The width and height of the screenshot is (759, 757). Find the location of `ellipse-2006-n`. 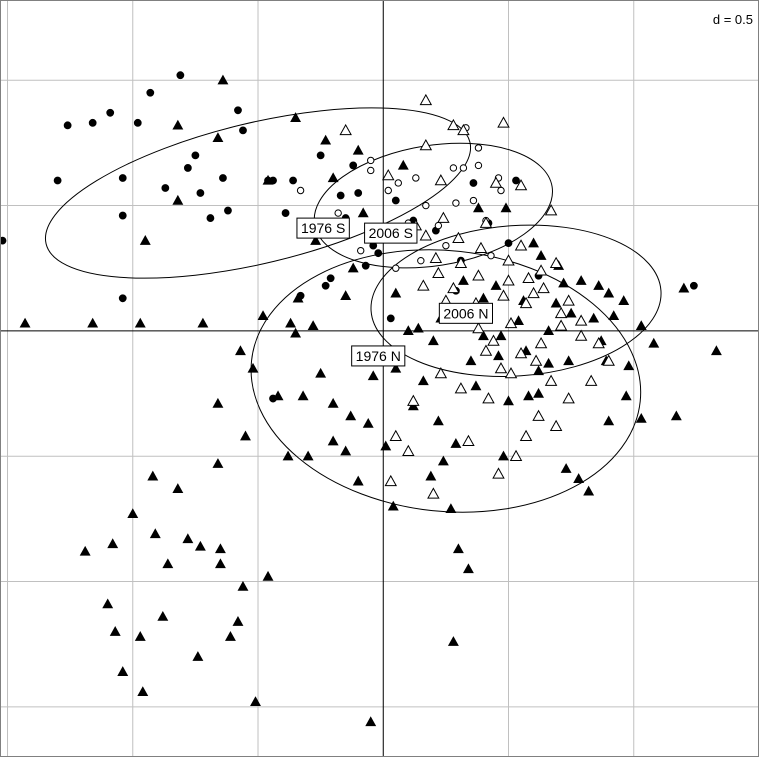

ellipse-2006-n is located at coordinates (516, 300).